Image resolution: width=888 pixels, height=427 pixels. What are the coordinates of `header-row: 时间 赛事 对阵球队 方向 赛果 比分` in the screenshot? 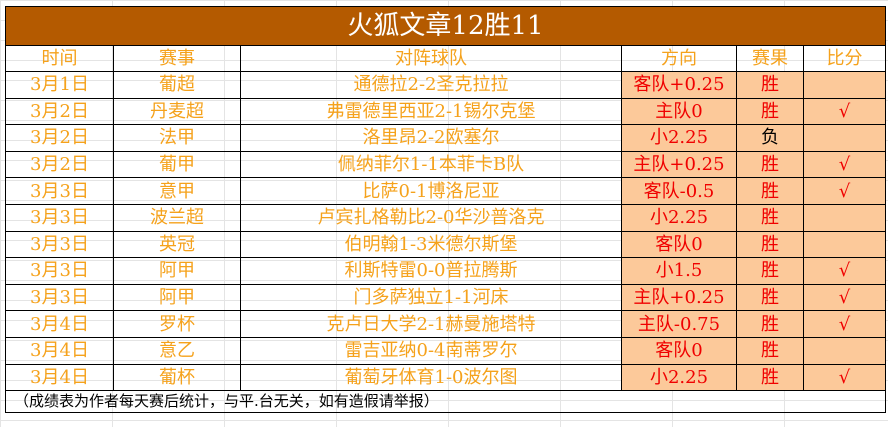 It's located at (446, 58).